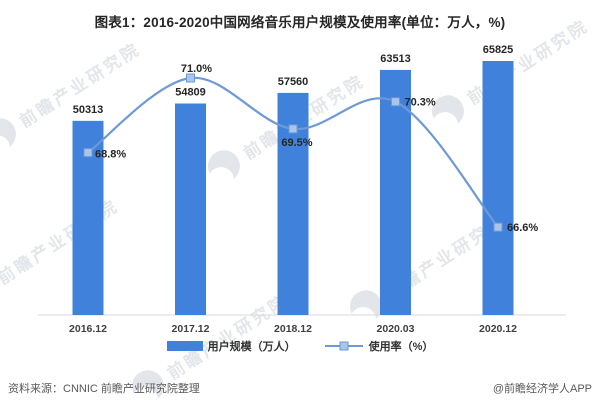  I want to click on usage-value-label: 69.5%, so click(296, 143).